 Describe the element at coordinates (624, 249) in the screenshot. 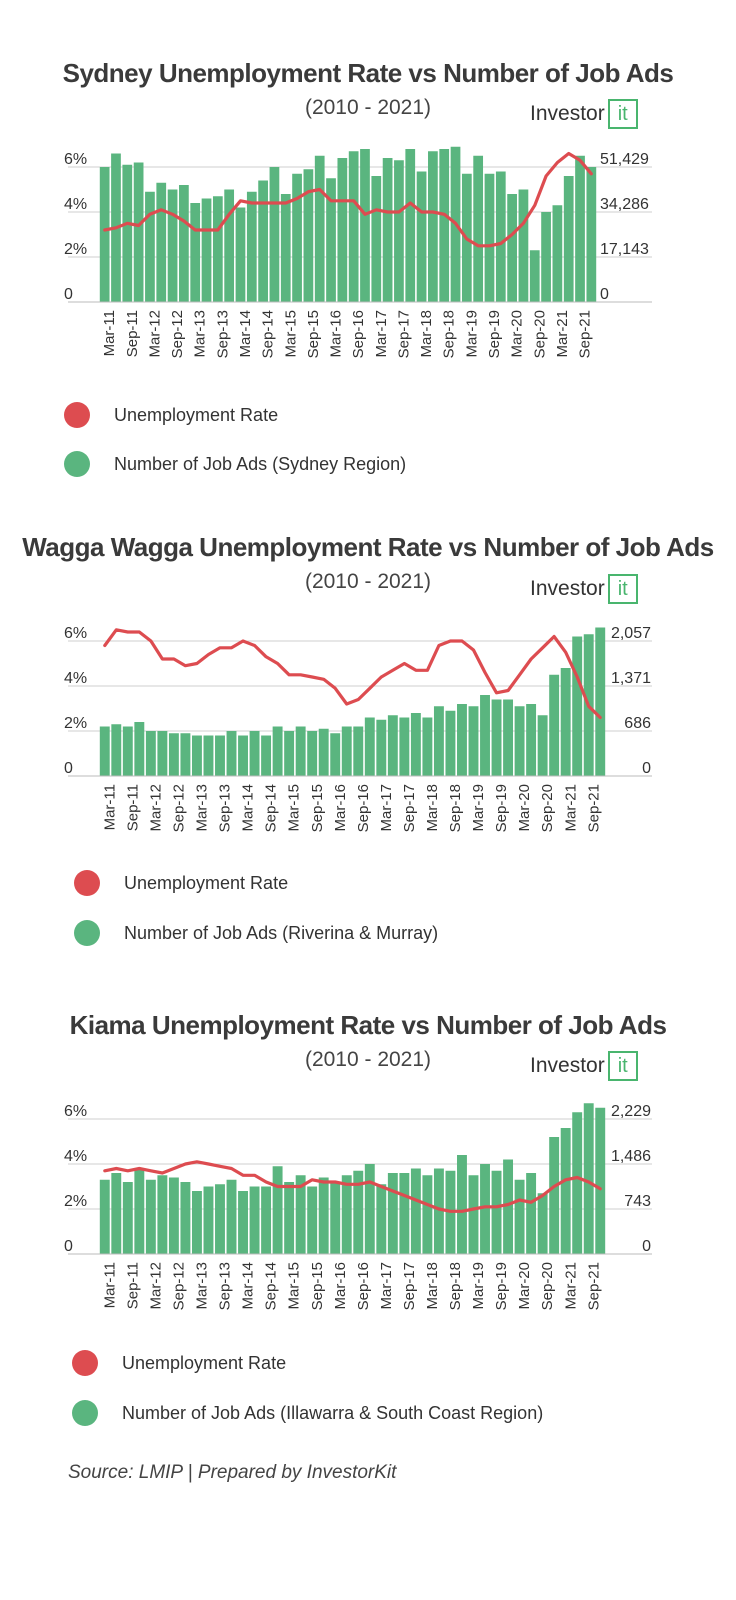

I see `y-right-tick-label: 17,143` at that location.